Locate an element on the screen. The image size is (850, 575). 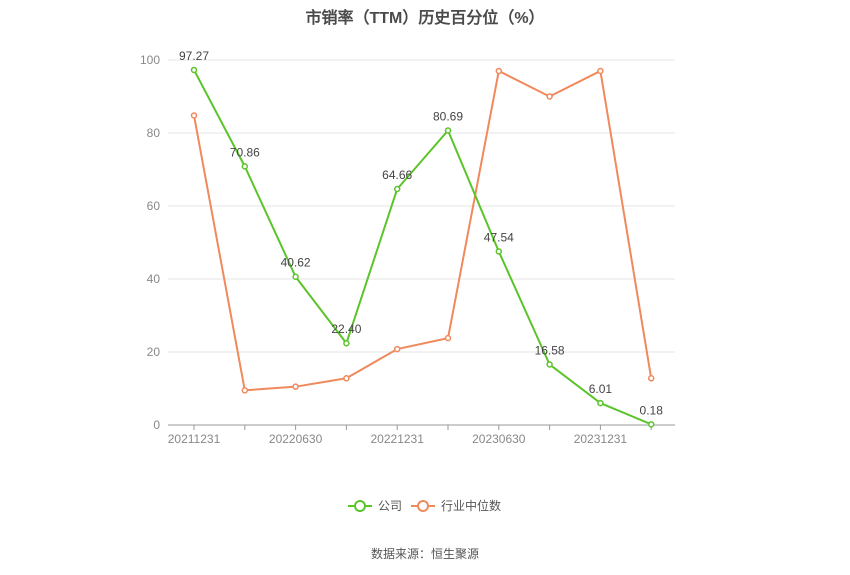
legend-label: 公司 is located at coordinates (390, 506).